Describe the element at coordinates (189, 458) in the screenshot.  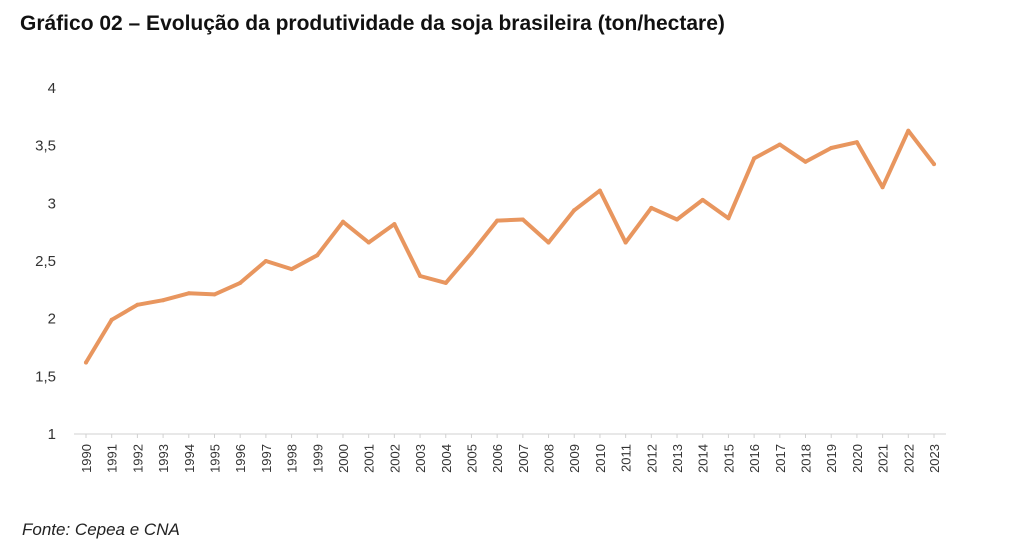
I see `x-tick-label: 1994` at that location.